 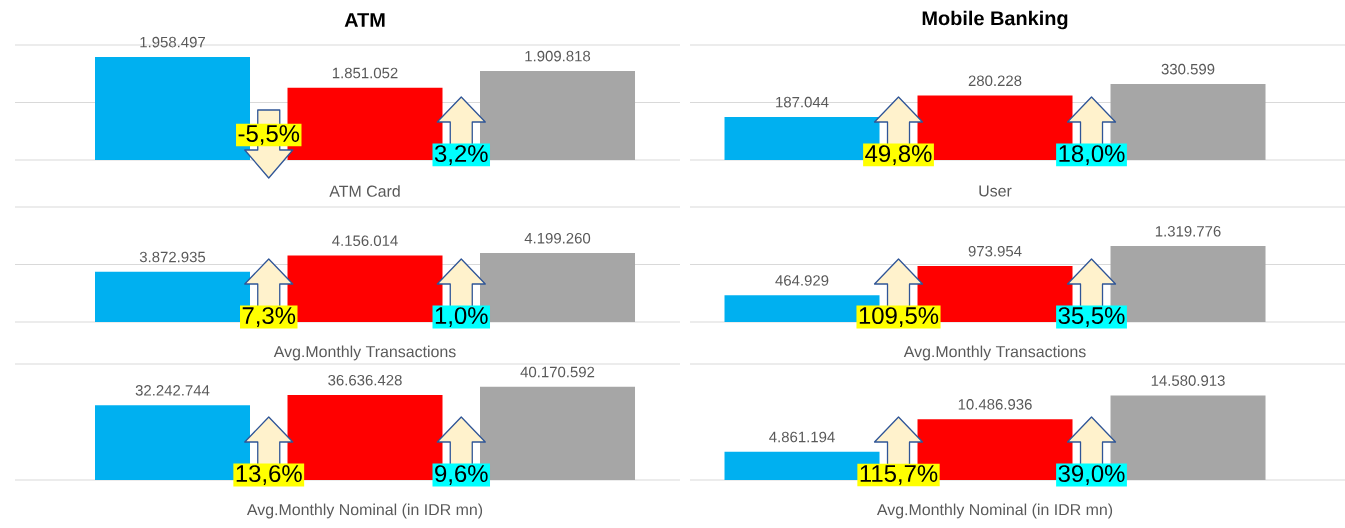 What do you see at coordinates (269, 135) in the screenshot?
I see `annotation: -5,5%` at bounding box center [269, 135].